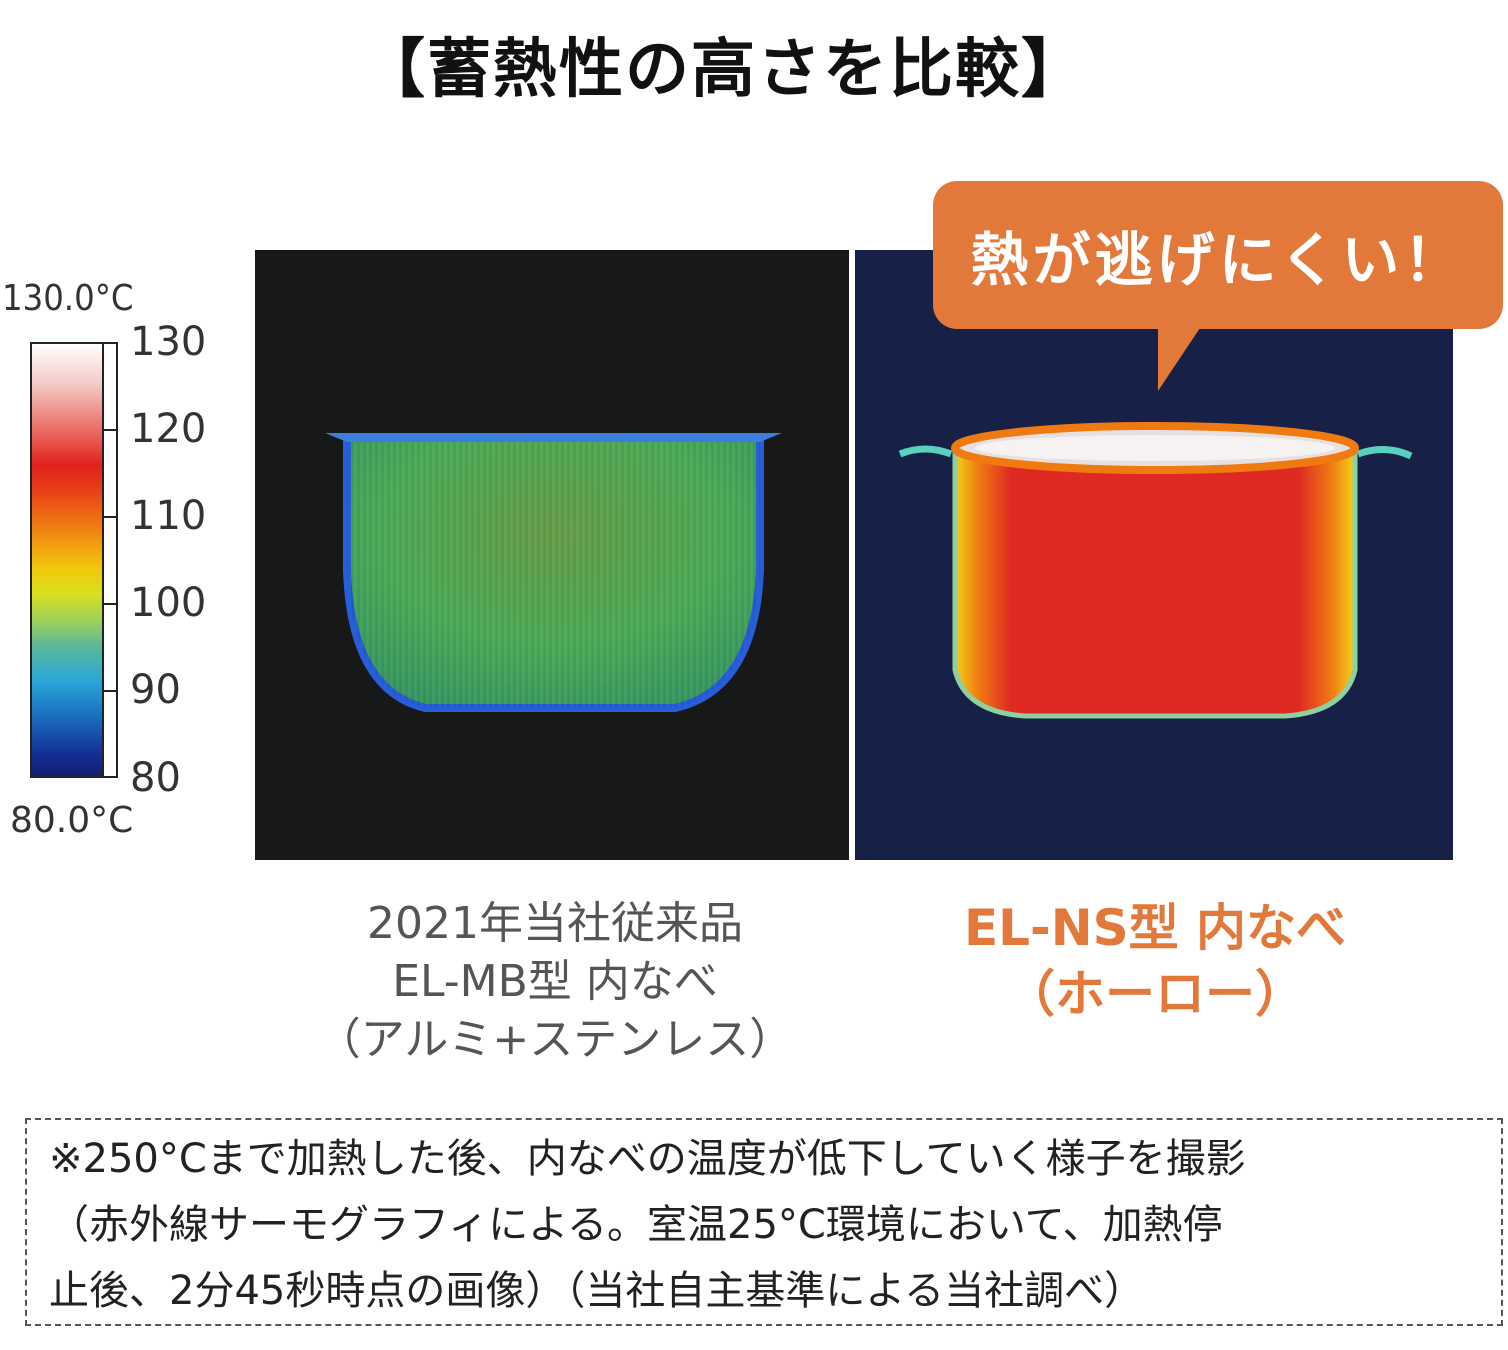 Image resolution: width=1508 pixels, height=1350 pixels. What do you see at coordinates (1218, 255) in the screenshot?
I see `speech-bubble: 熱が逃げにくい！` at bounding box center [1218, 255].